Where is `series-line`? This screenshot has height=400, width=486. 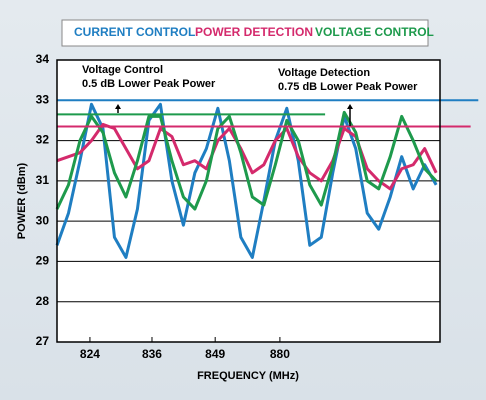
series-line is located at coordinates (247, 156).